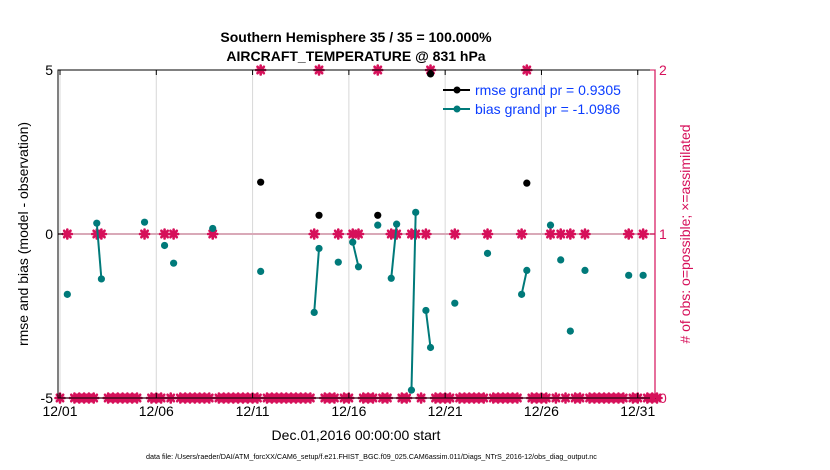 The image size is (830, 470). Describe the element at coordinates (49, 234) in the screenshot. I see `y-tick-label: 0` at that location.